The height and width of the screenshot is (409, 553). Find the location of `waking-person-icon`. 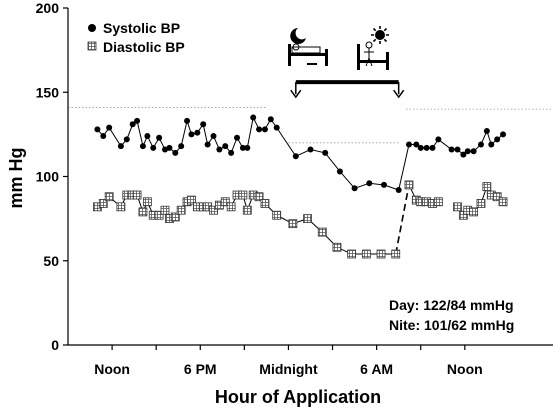

waking-person-icon is located at coordinates (373, 55).